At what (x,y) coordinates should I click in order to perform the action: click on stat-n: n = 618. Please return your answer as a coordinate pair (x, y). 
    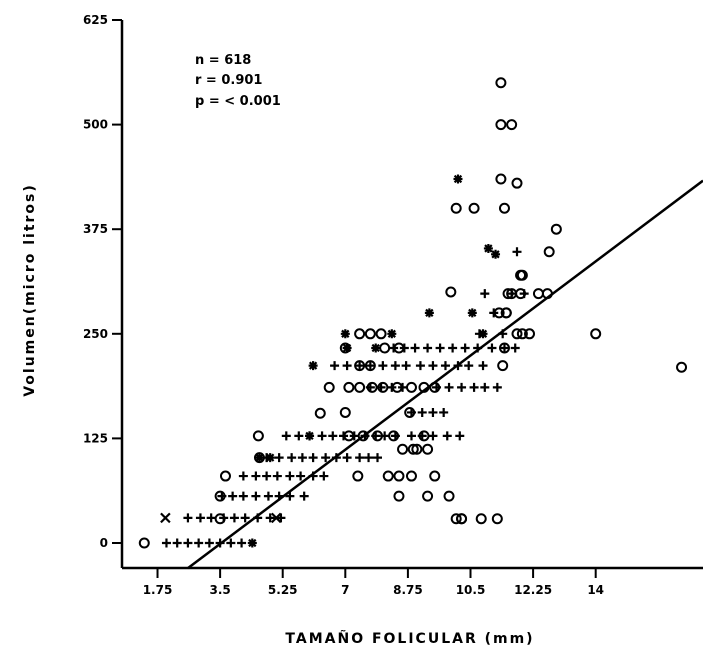
    Looking at the image, I should click on (223, 60).